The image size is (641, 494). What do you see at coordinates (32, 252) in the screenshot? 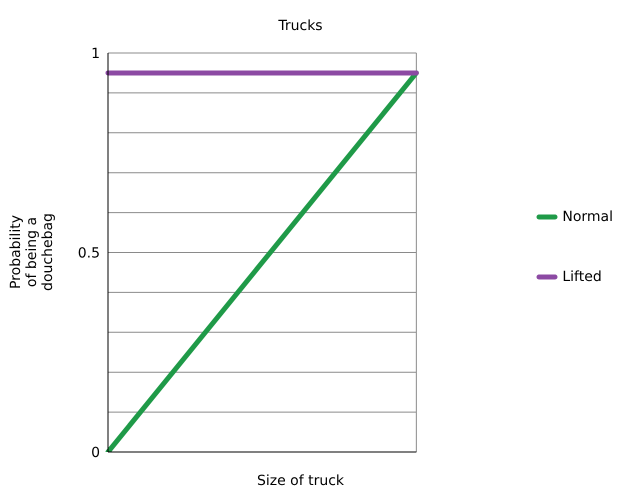
I see `y-axis-title: Probability of being a douchebag` at bounding box center [32, 252].